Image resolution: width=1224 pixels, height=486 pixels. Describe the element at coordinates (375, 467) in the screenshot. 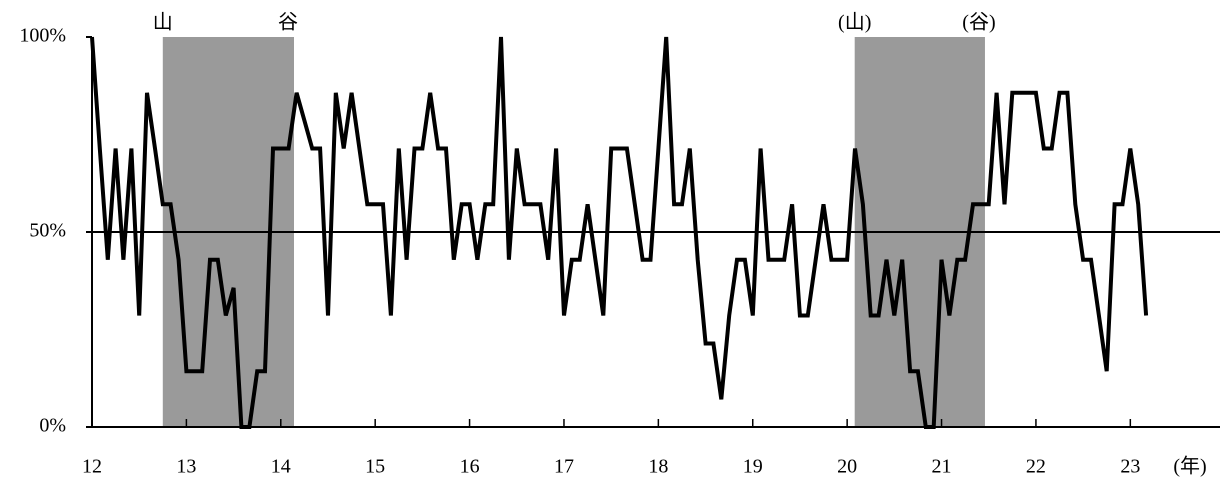

I see `x-tick-label: 15` at that location.